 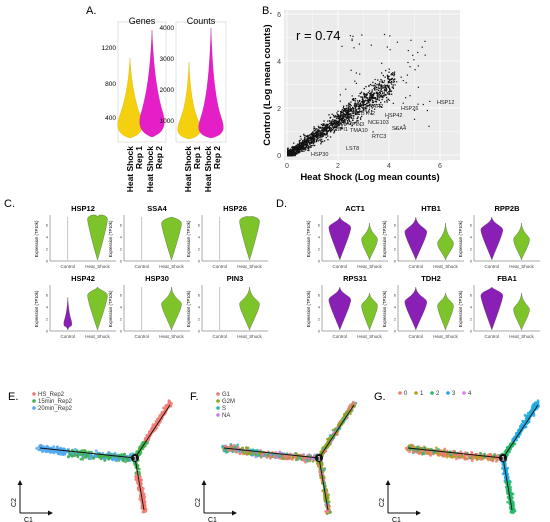 I want to click on violin-tick: 2, so click(x=471, y=319).